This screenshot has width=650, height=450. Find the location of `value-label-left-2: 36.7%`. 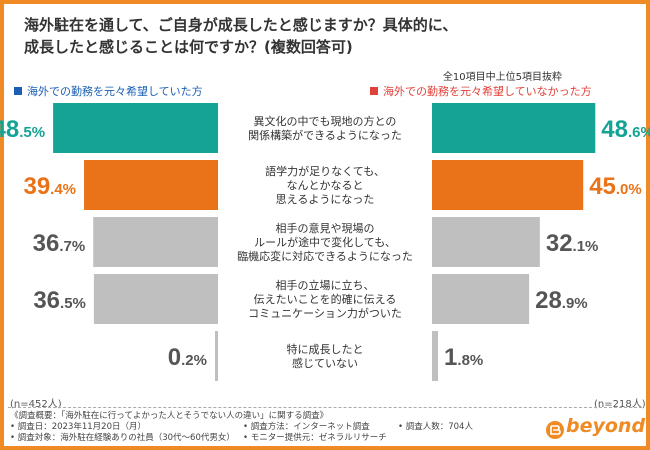

value-label-left-2: 36.7% is located at coordinates (59, 243).